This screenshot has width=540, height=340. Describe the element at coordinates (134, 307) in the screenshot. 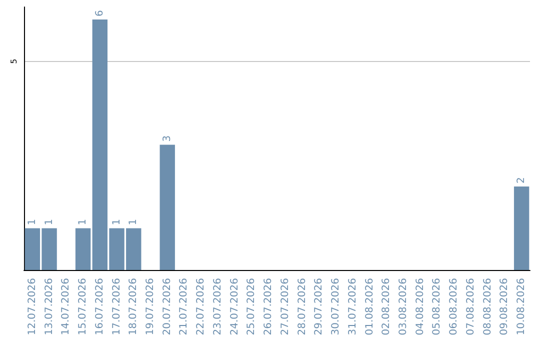

I see `x-tick-label: 18.07.2026` at that location.